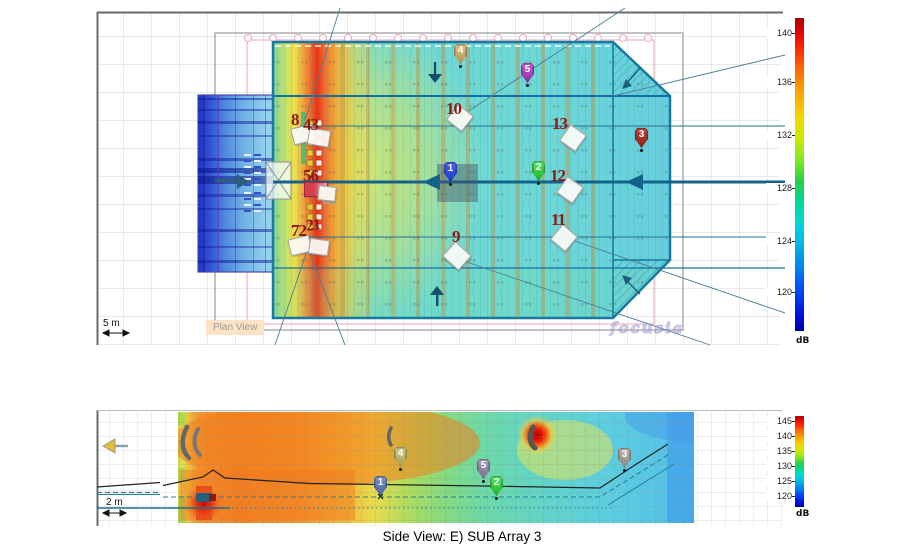 The height and width of the screenshot is (552, 898). I want to click on sub-array-side-marker, so click(206, 497).